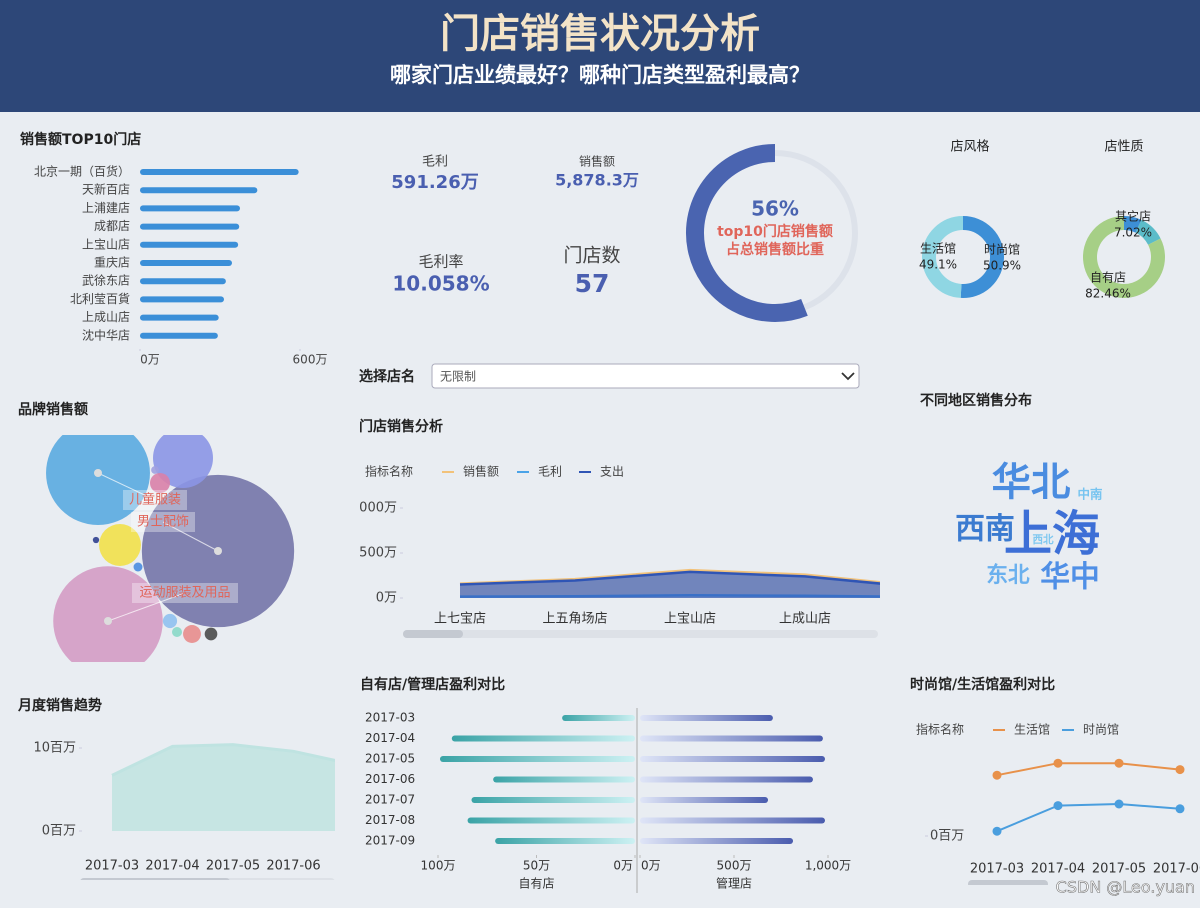  I want to click on x-tick-label: 2017-03, so click(112, 866).